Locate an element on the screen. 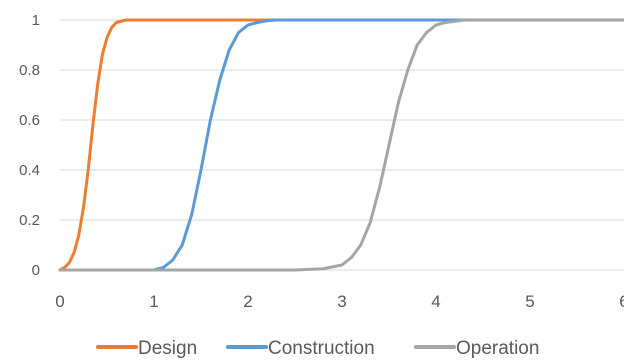 Image resolution: width=624 pixels, height=363 pixels. y-axis-ticks: 0 0.2 0.4 0.6 0.8 1 is located at coordinates (29, 145).